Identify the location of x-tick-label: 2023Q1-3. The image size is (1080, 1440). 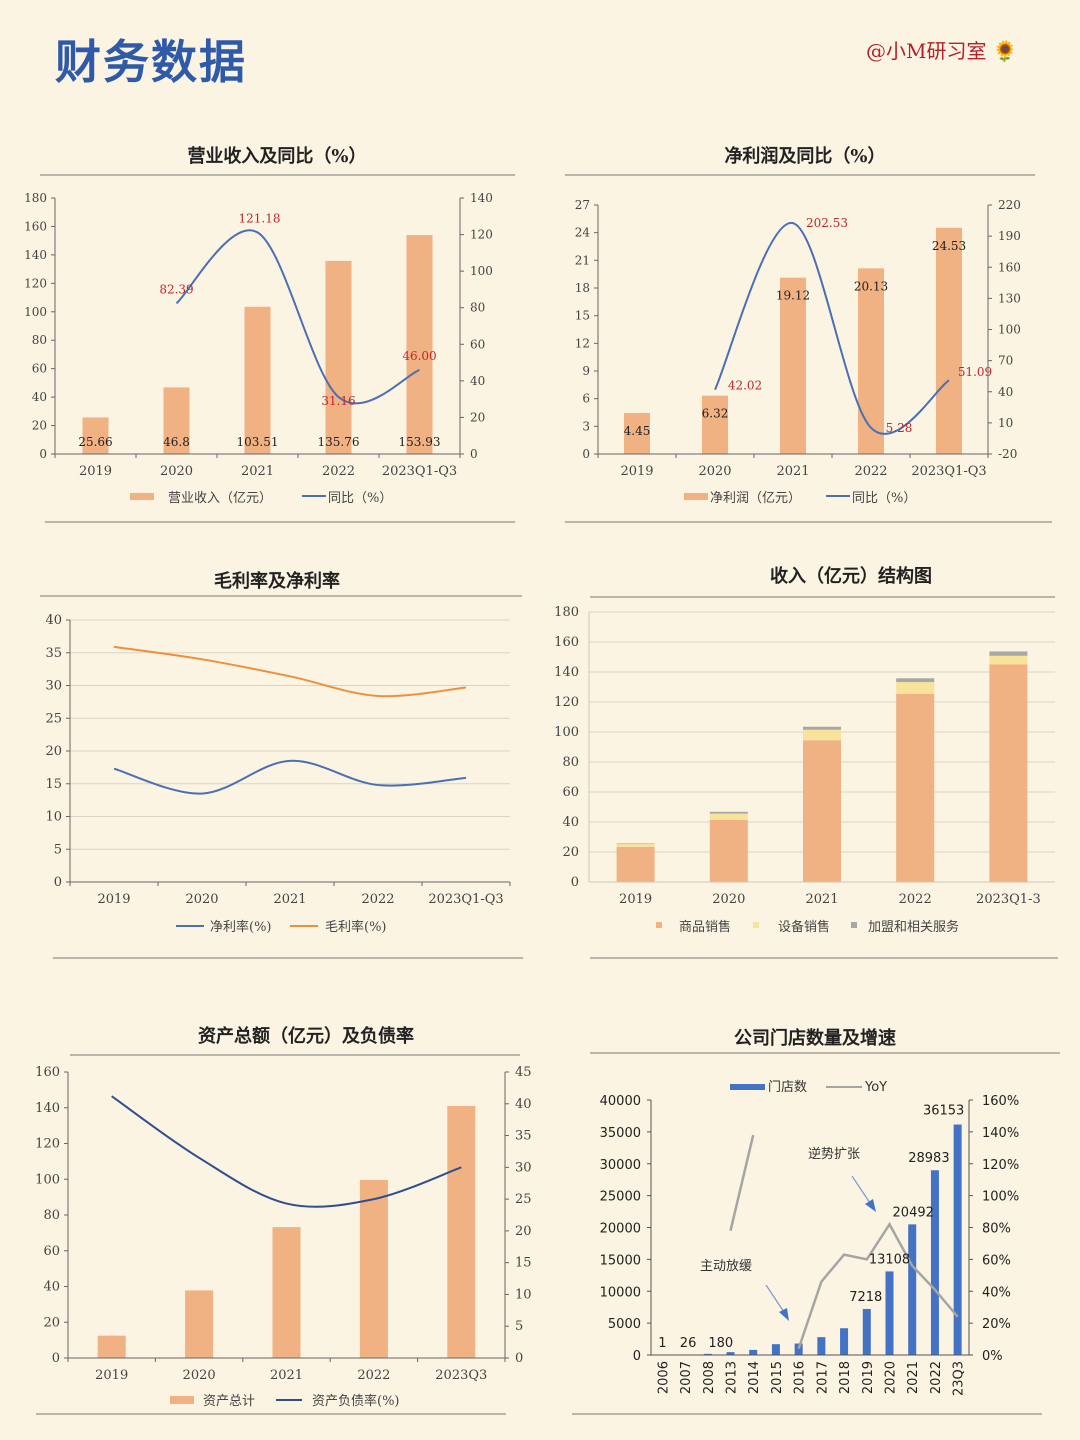
(1008, 899).